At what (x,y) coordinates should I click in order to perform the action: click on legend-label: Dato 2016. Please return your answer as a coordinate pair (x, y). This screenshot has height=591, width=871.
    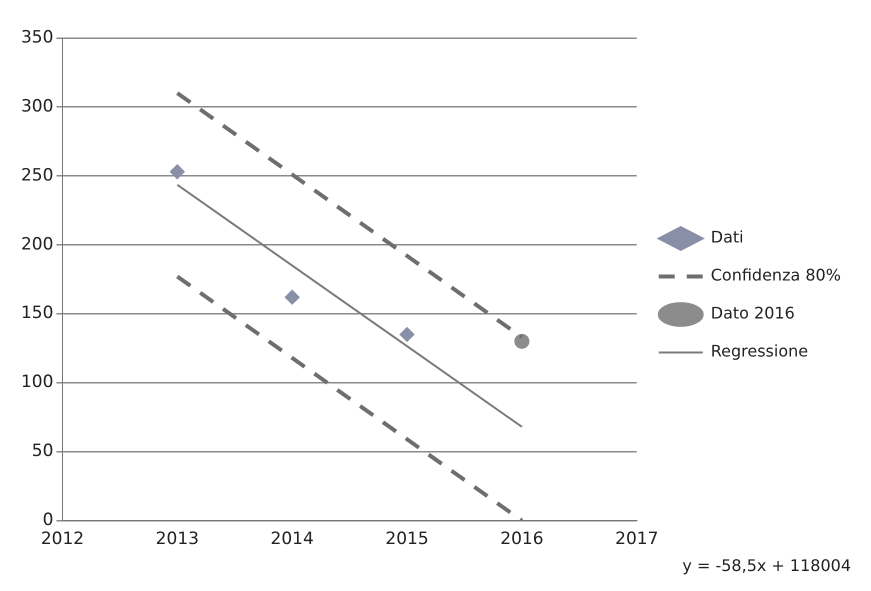
    Looking at the image, I should click on (752, 313).